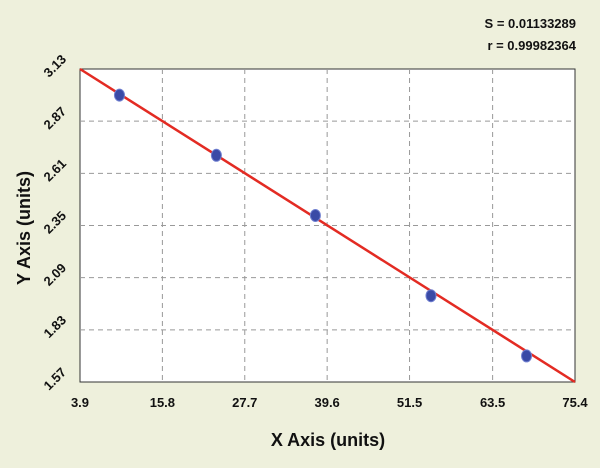  I want to click on stat-s-label: S = 0.01133289, so click(530, 23).